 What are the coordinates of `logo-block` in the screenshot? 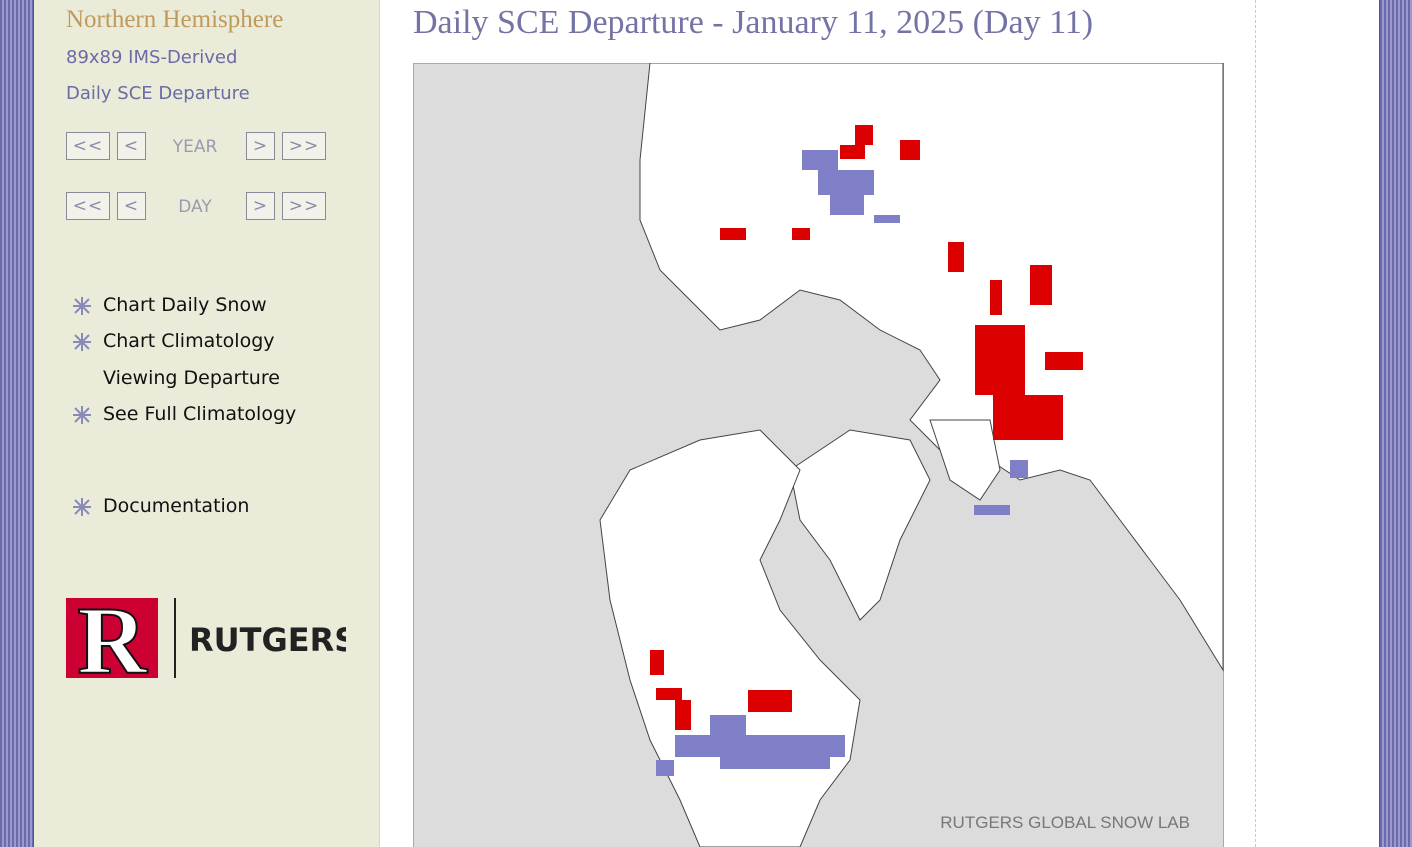 It's located at (112, 638).